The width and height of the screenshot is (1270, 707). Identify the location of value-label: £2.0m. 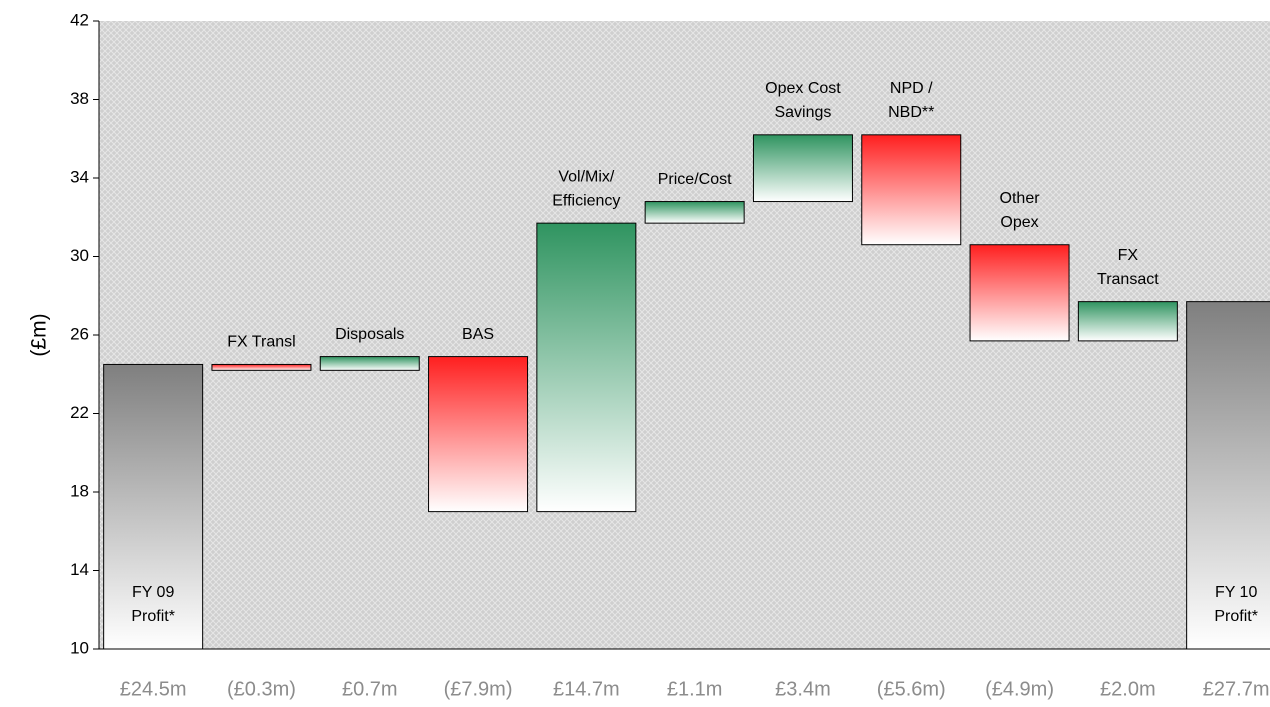
(1128, 689).